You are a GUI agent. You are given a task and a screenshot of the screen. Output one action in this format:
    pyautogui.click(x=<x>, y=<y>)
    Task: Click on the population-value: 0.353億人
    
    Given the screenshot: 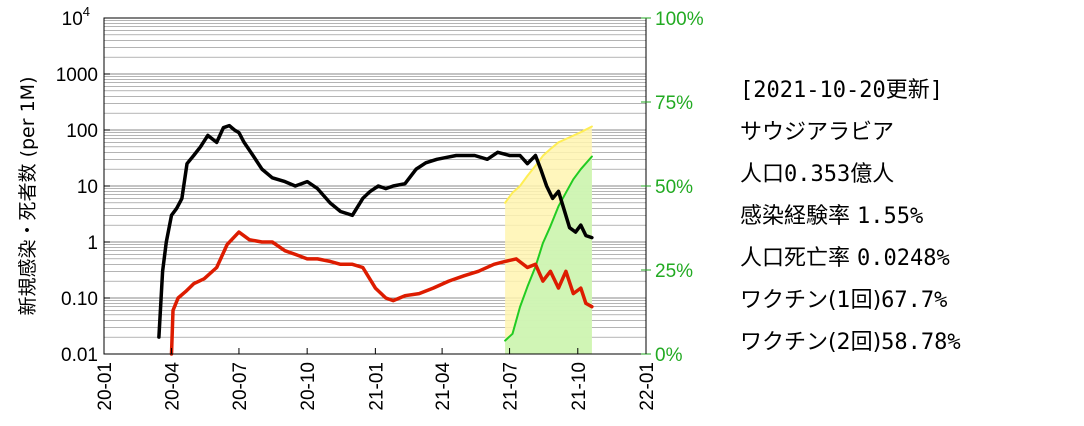 What is the action you would take?
    pyautogui.click(x=839, y=174)
    